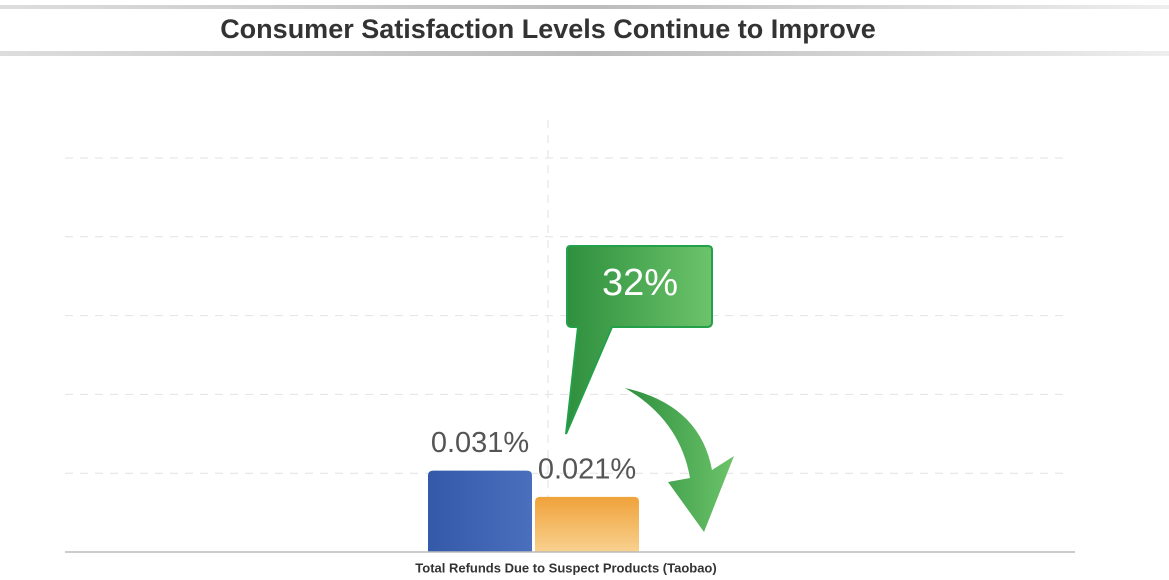  I want to click on value-label: 0.021%, so click(587, 469).